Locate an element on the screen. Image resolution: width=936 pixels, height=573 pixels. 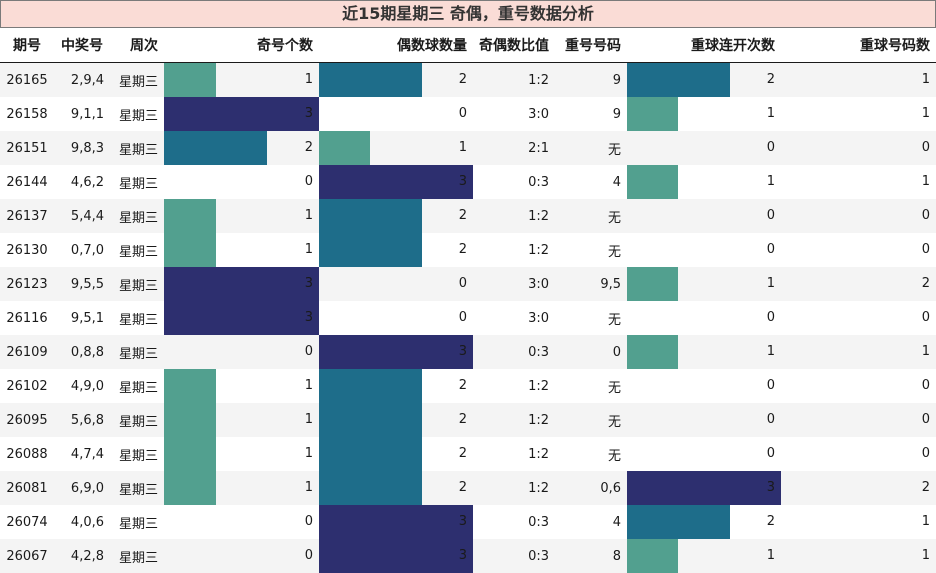
ratio-cell: 1:2 is located at coordinates (514, 420).